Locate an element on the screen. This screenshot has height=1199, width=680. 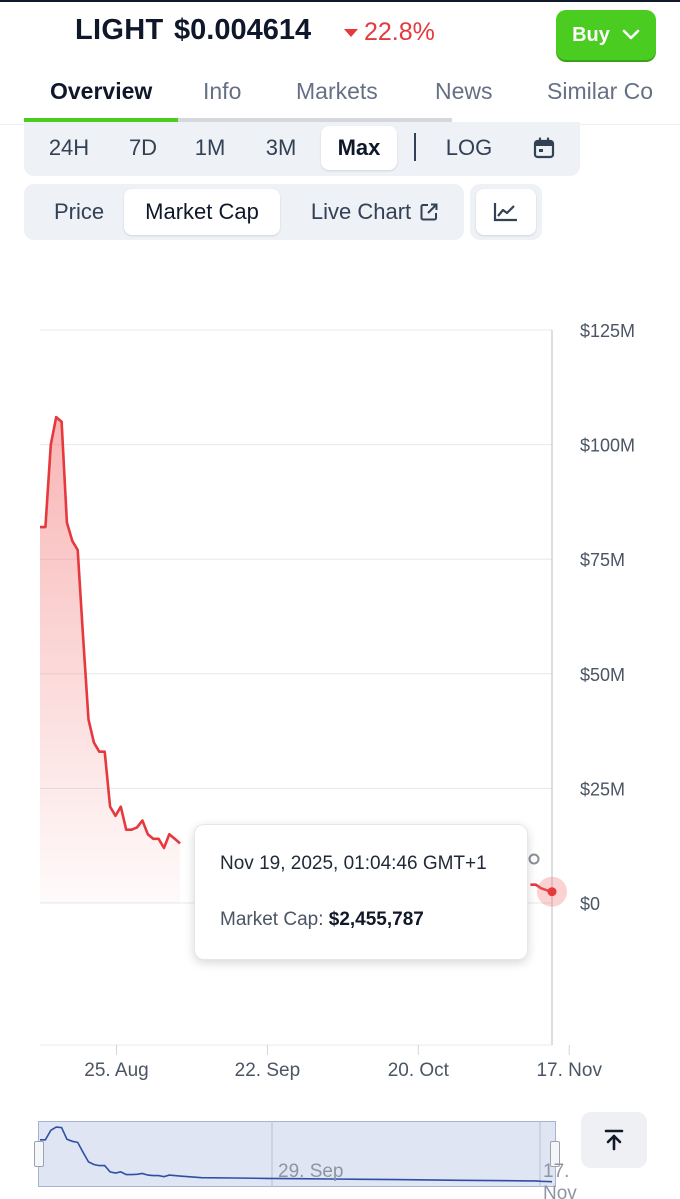
date-picker-button is located at coordinates (544, 148).